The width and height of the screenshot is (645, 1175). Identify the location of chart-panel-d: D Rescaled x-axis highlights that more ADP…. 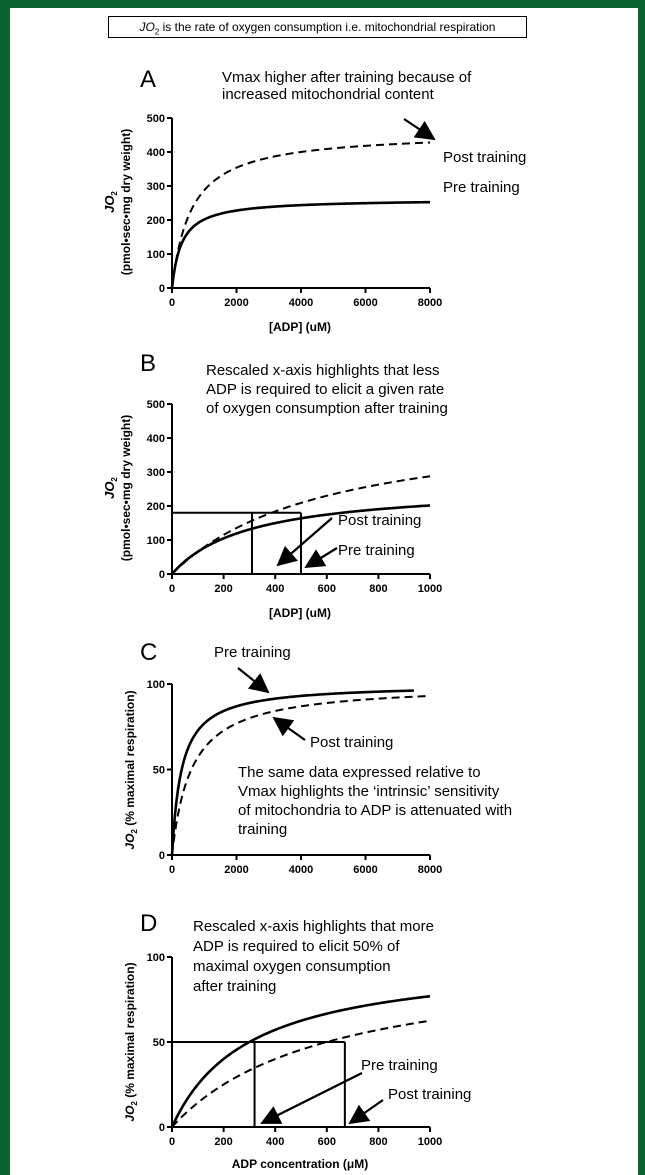
(297, 1040).